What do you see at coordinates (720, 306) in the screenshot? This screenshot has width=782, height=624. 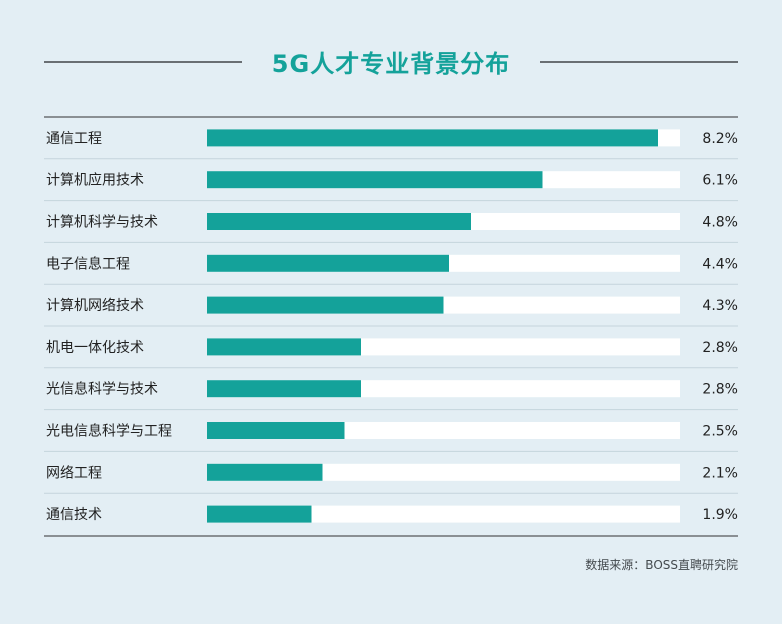 I see `value-label: 4.3%` at bounding box center [720, 306].